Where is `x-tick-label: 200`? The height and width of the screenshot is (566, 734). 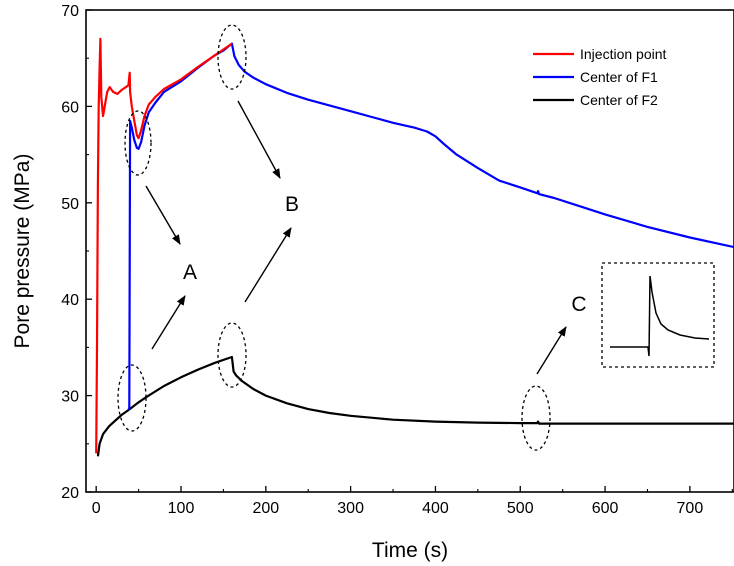
x-tick-label: 200 is located at coordinates (265, 508).